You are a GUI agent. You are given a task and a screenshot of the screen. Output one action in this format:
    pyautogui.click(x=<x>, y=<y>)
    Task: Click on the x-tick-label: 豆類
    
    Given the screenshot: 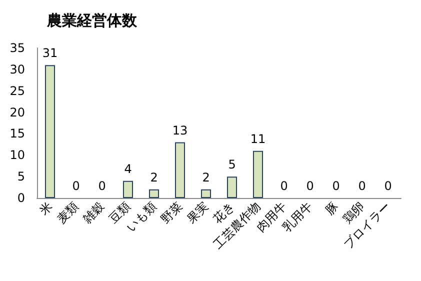 What is the action you would take?
    pyautogui.click(x=119, y=212)
    